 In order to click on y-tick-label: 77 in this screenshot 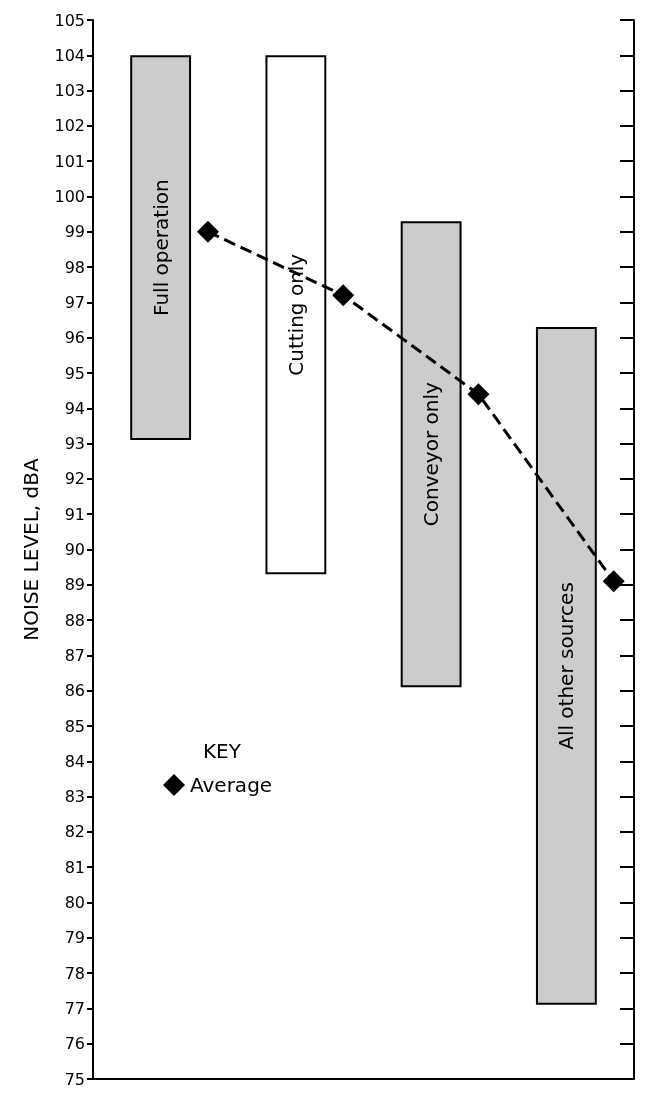, I will do `click(74, 1008)`.